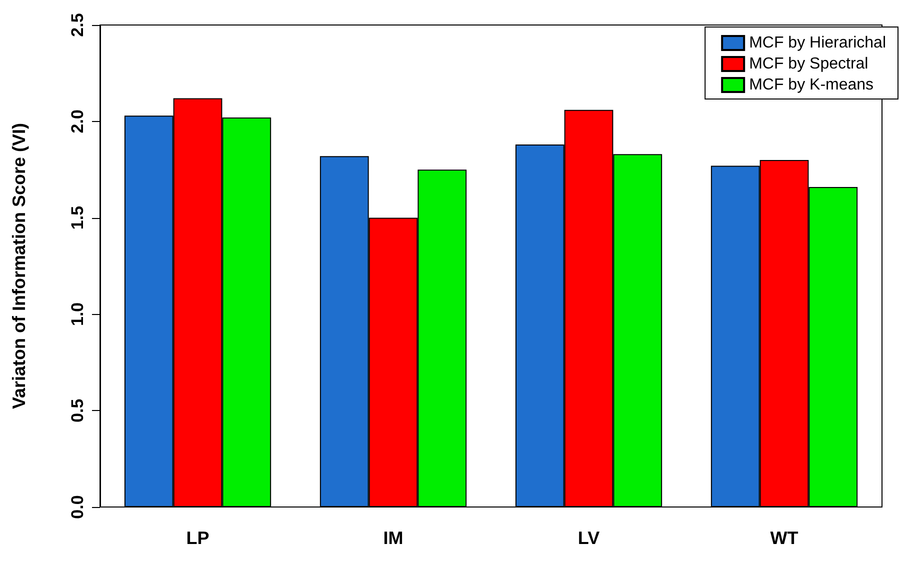 Image resolution: width=900 pixels, height=563 pixels. What do you see at coordinates (77, 410) in the screenshot?
I see `y-tick-label: 0.5` at bounding box center [77, 410].